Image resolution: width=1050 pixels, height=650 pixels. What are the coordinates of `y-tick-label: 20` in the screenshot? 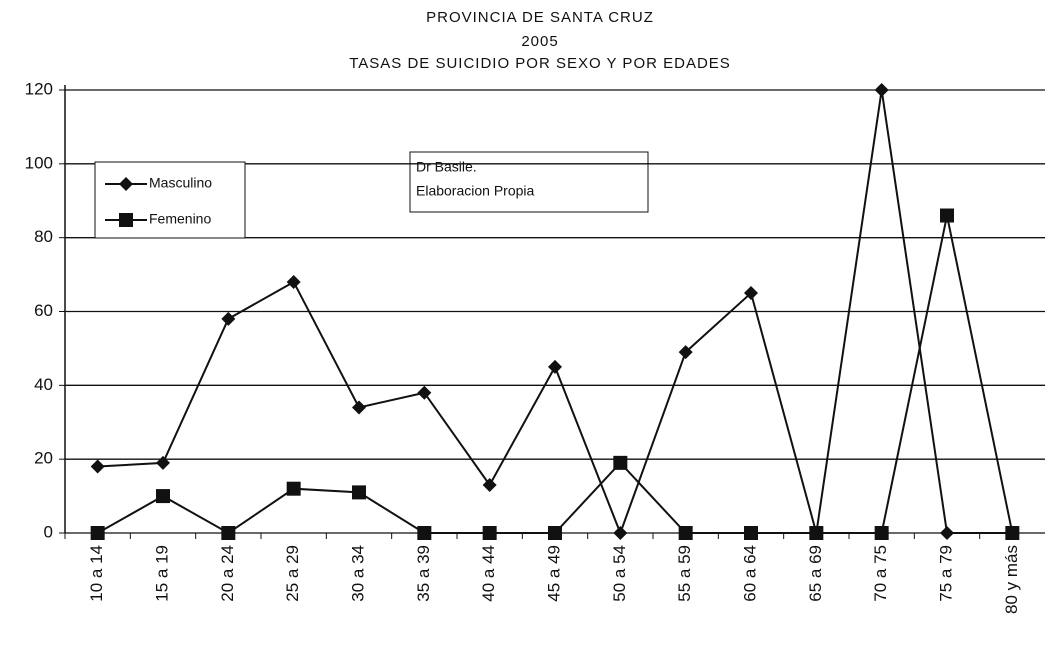 It's located at (43, 458).